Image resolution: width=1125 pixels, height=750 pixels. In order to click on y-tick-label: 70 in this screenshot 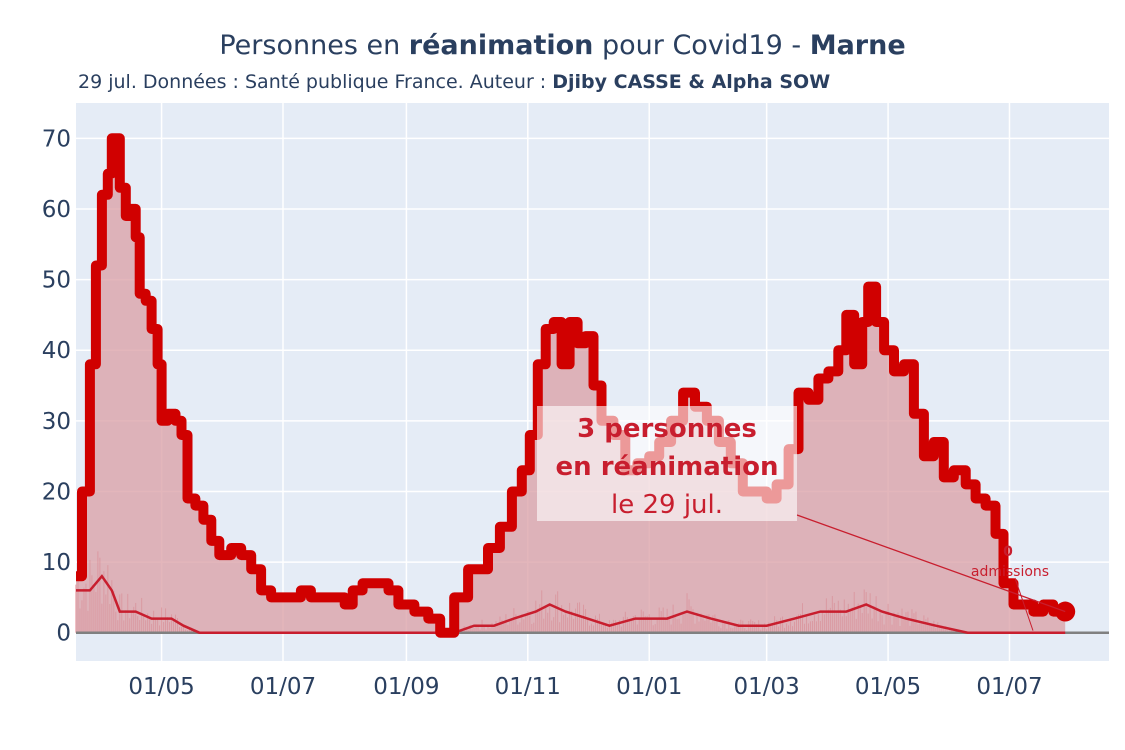, I will do `click(56, 139)`.